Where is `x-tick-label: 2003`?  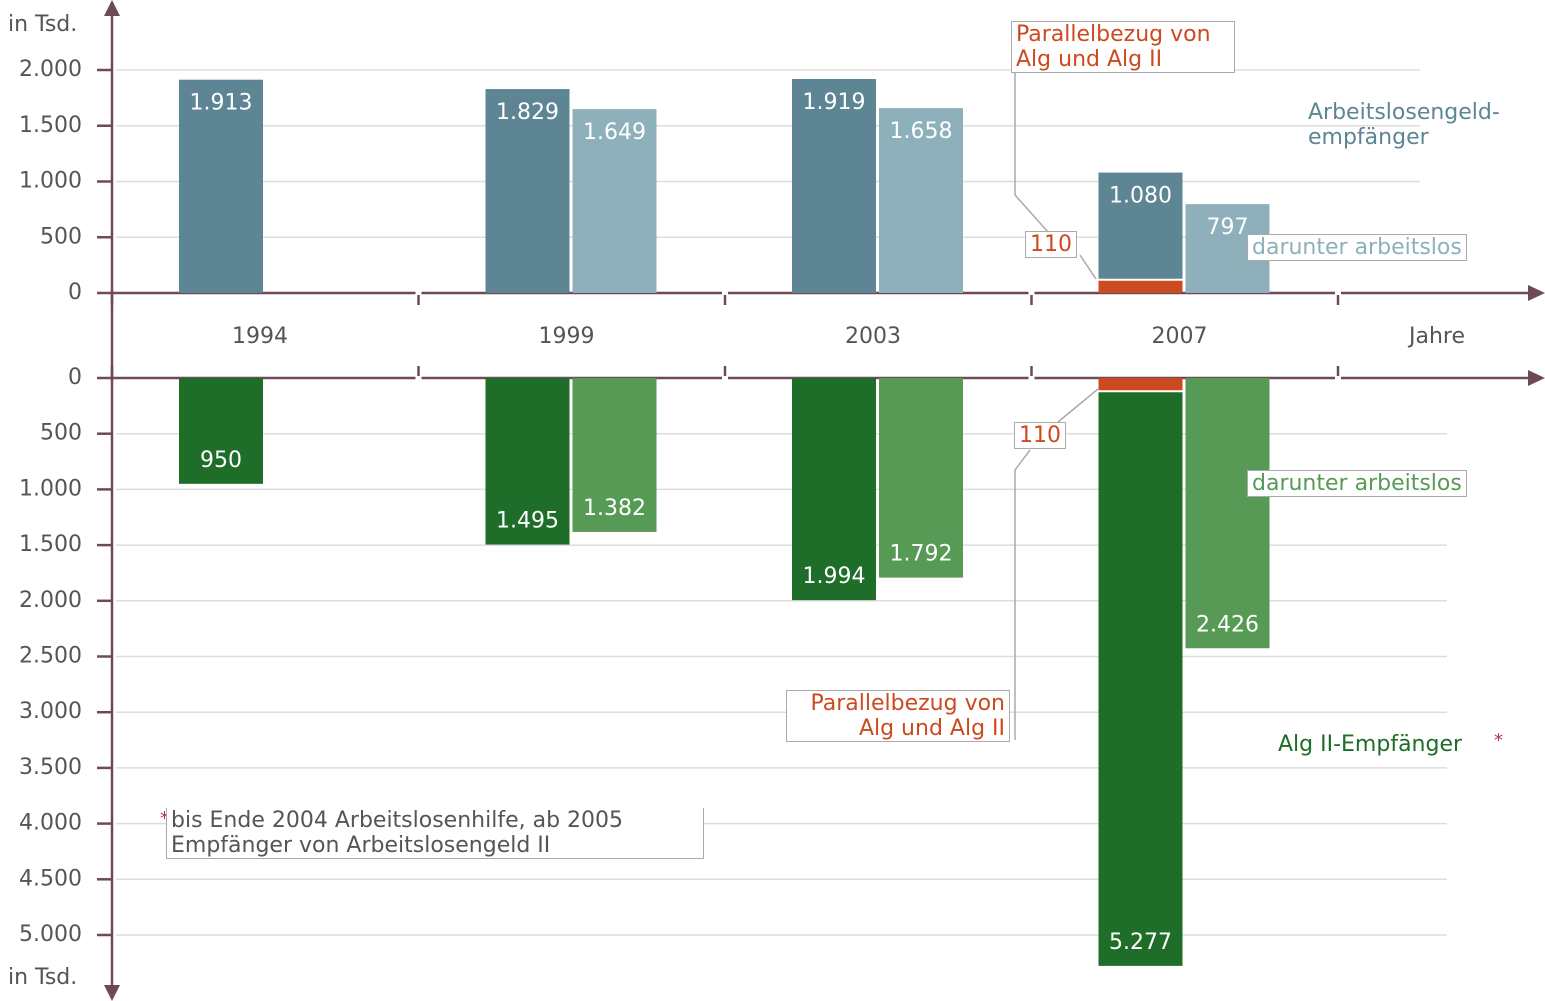
x-tick-label: 2003 is located at coordinates (873, 336).